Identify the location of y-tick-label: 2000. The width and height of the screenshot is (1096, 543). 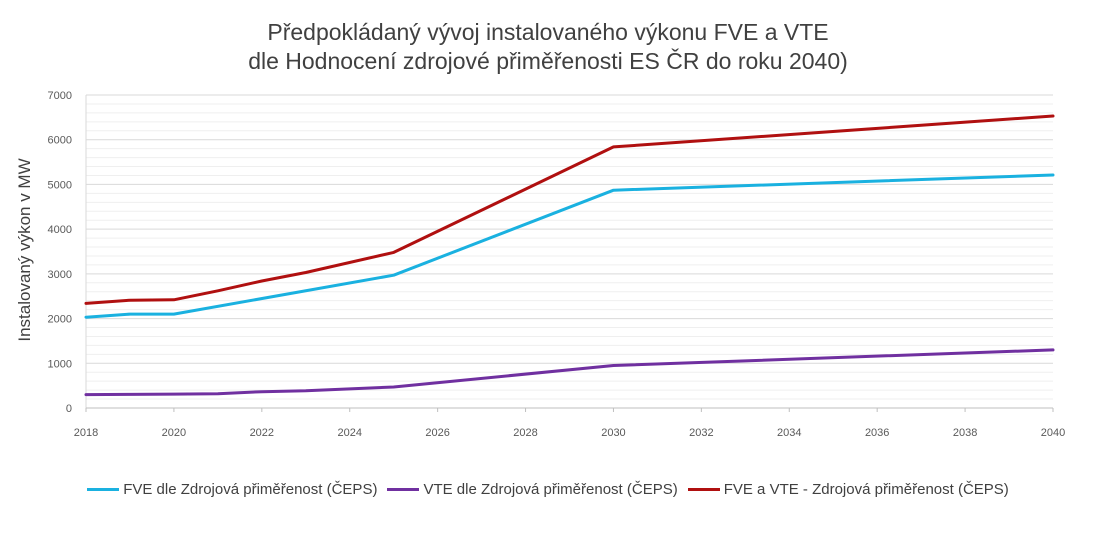
(60, 320).